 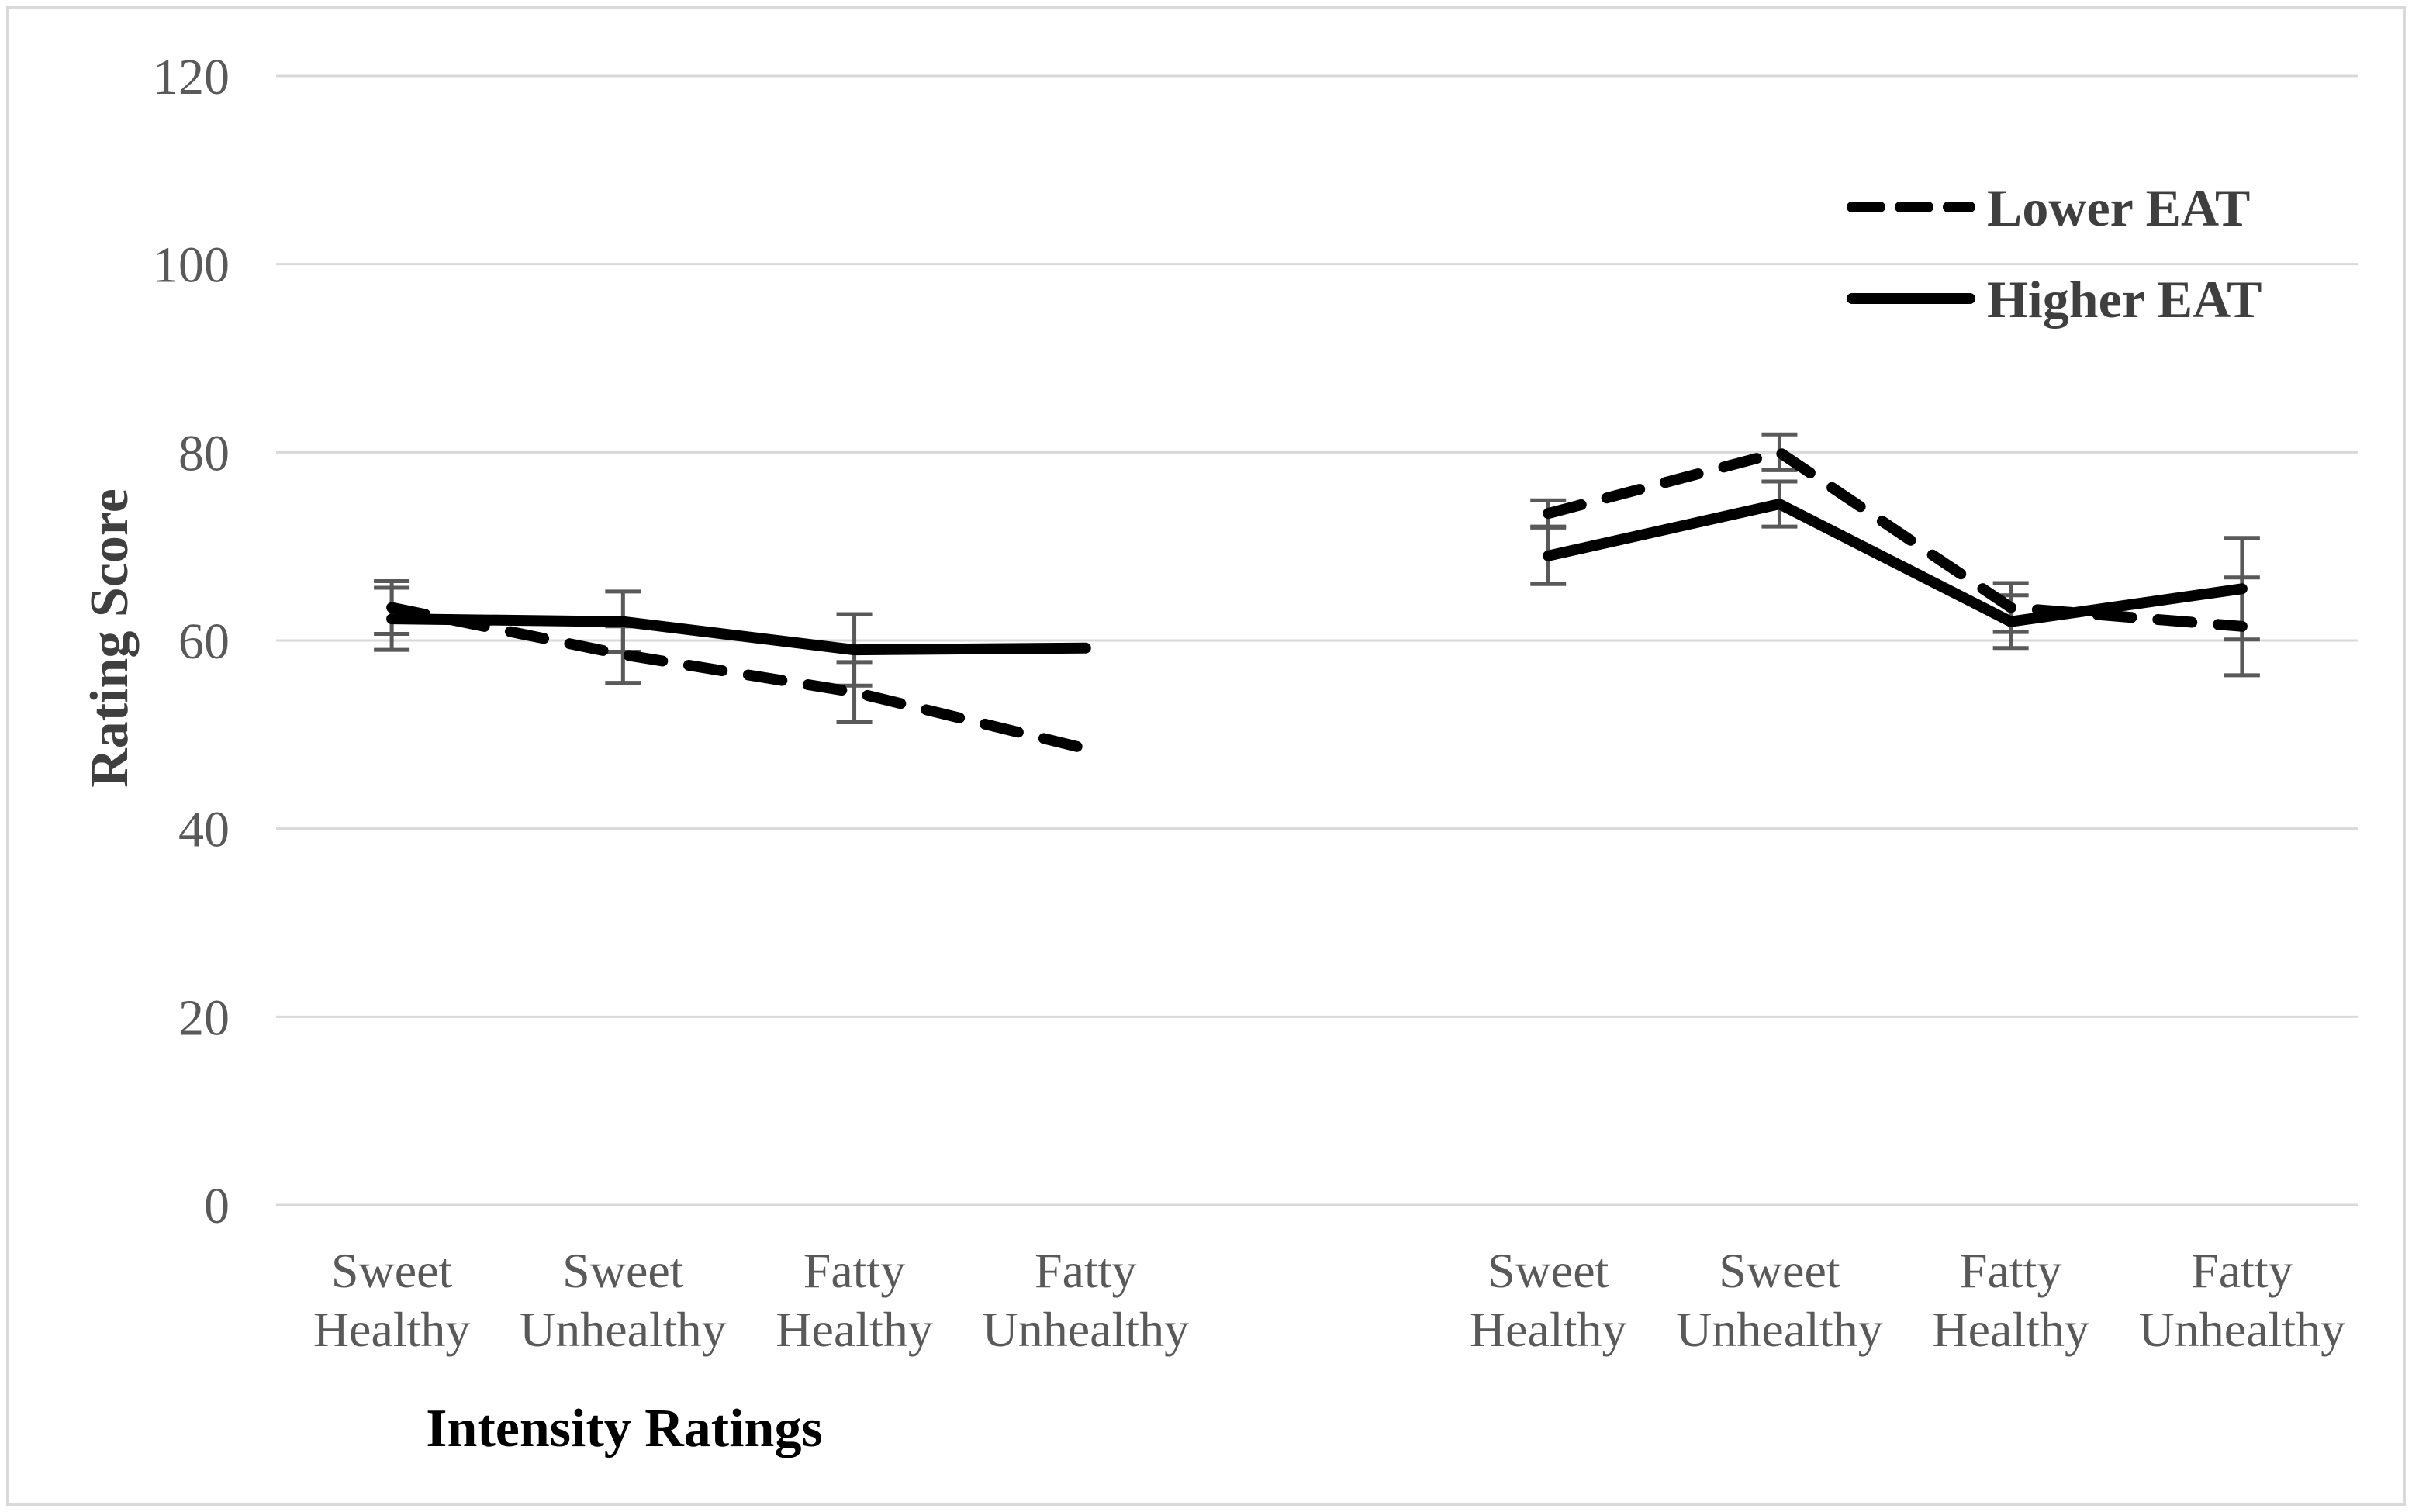 What do you see at coordinates (204, 1017) in the screenshot?
I see `y-tick-label-20: 20` at bounding box center [204, 1017].